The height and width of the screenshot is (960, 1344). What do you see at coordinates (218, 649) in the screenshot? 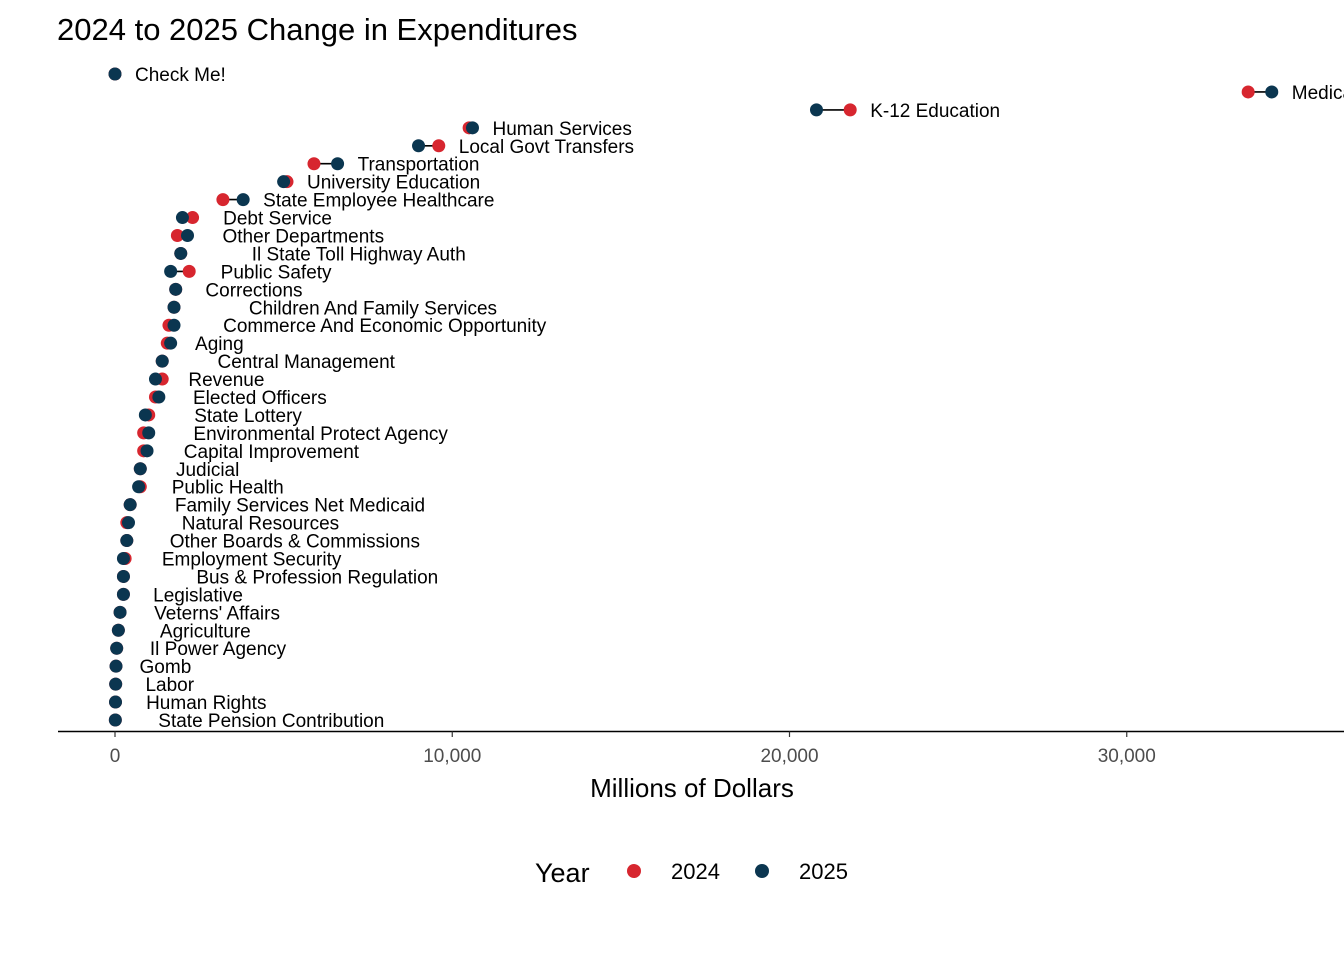
I see `category-label-il-power-agency: Il Power Agency` at bounding box center [218, 649].